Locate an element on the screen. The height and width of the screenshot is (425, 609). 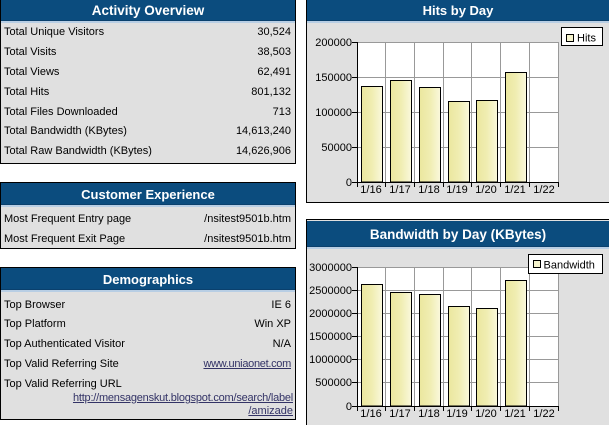
svg-text: Bandwidth is located at coordinates (569, 266).